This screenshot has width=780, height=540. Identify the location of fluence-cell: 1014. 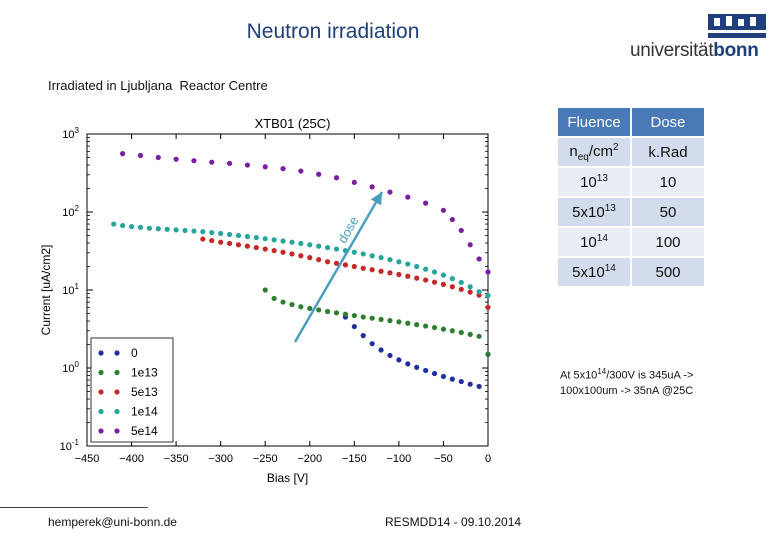
(594, 242).